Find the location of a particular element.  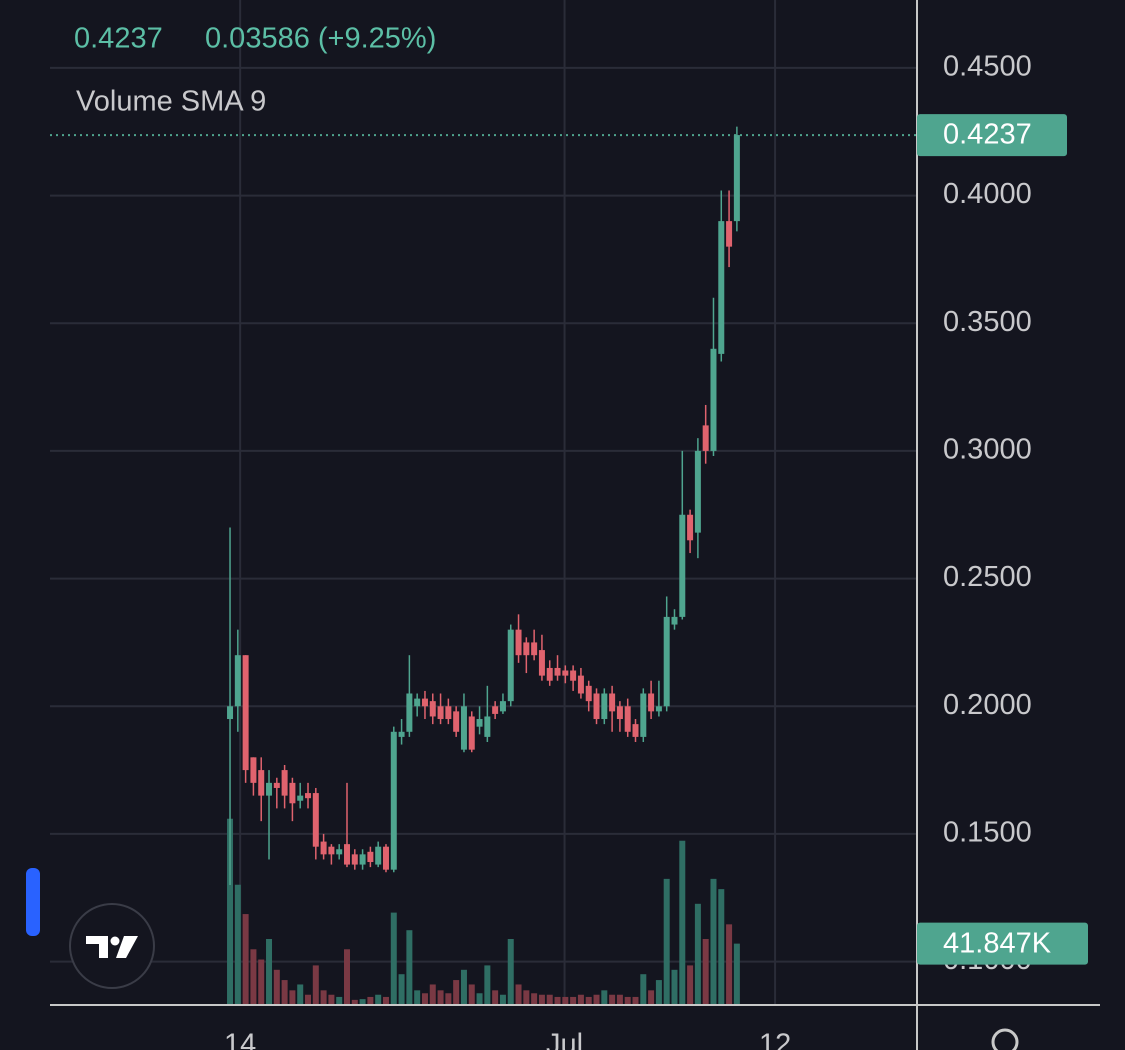

x-tick-label: 12 is located at coordinates (775, 1039).